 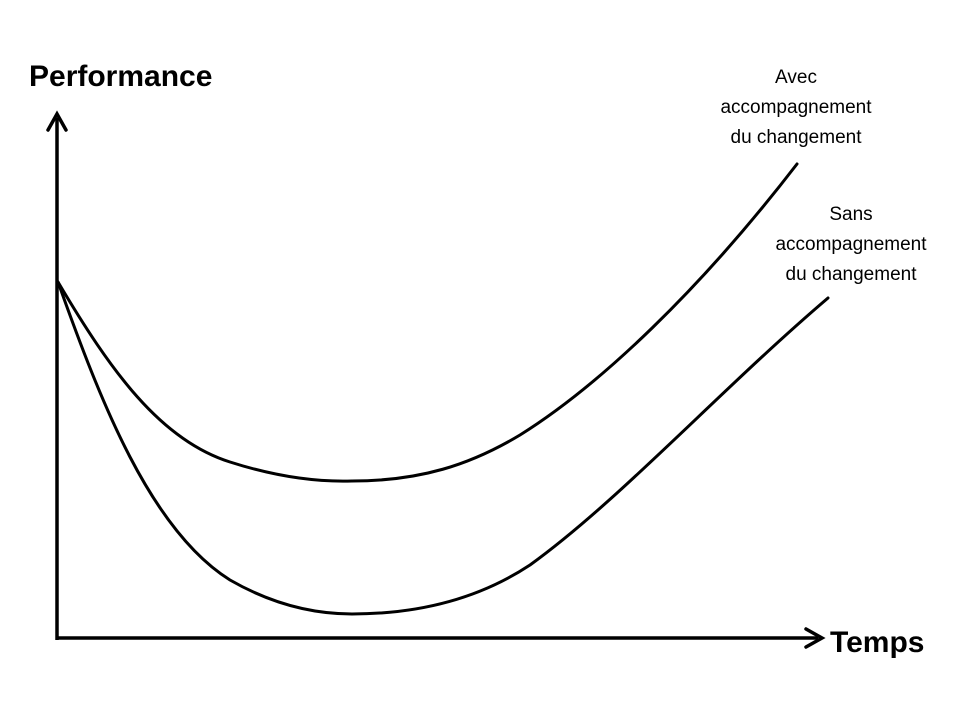 I want to click on curve-label-line: Avec, so click(x=796, y=77).